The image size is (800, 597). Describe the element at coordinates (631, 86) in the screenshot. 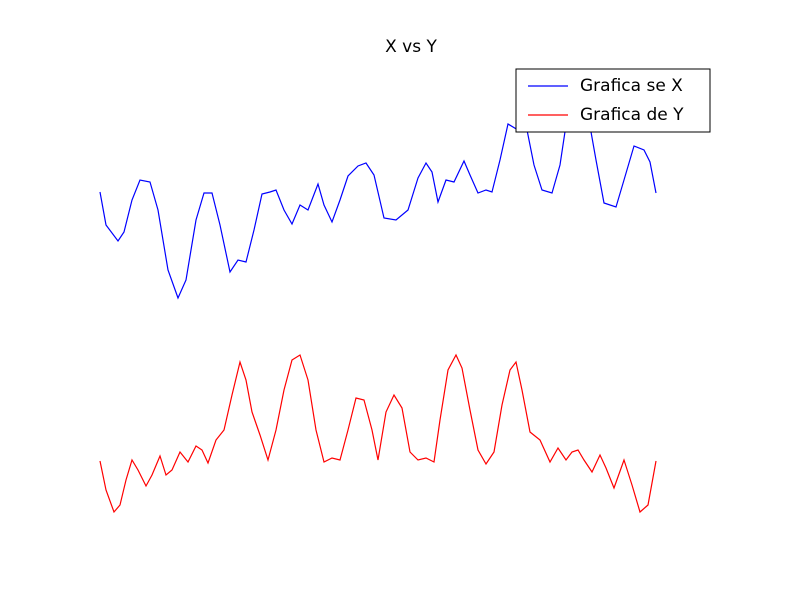

I see `legend-label: Grafica se X` at that location.